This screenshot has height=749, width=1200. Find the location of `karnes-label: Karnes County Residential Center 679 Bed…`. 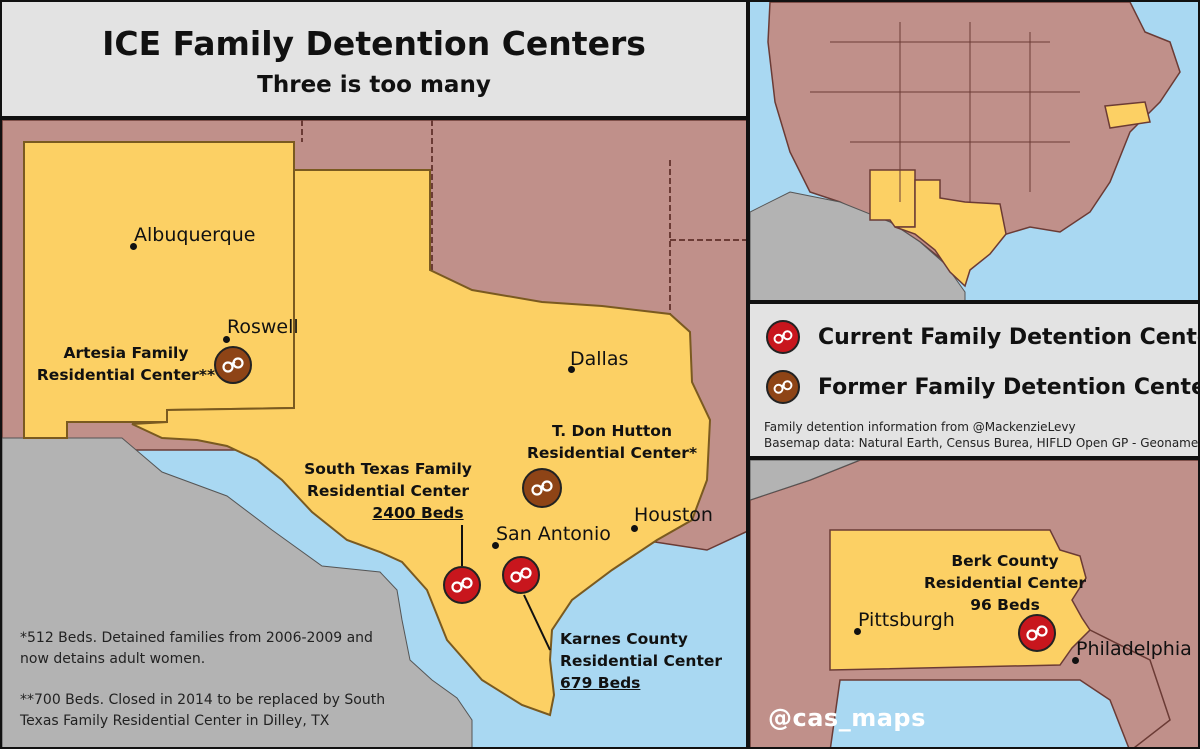

karnes-label: Karnes County Residential Center 679 Bed… is located at coordinates (641, 661).